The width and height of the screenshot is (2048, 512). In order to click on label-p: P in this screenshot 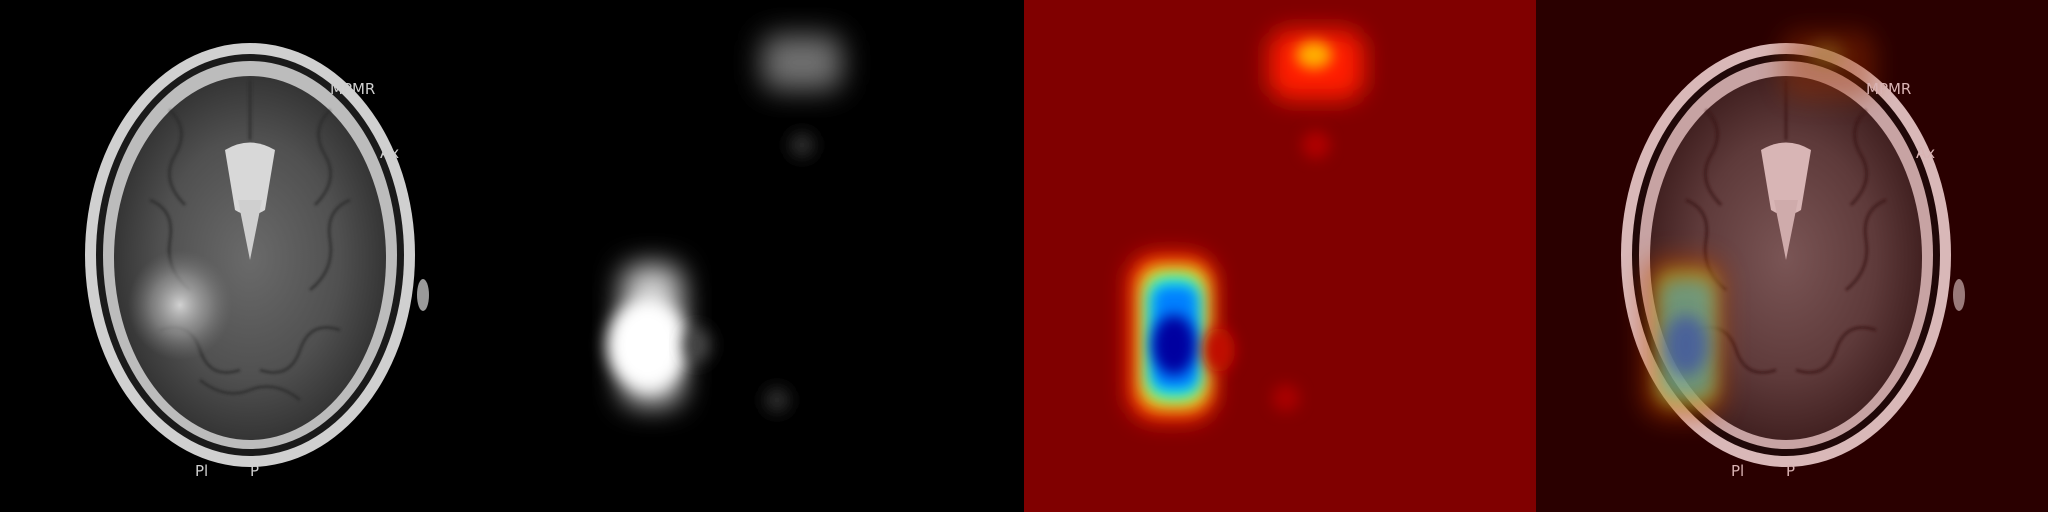, I will do `click(254, 471)`.